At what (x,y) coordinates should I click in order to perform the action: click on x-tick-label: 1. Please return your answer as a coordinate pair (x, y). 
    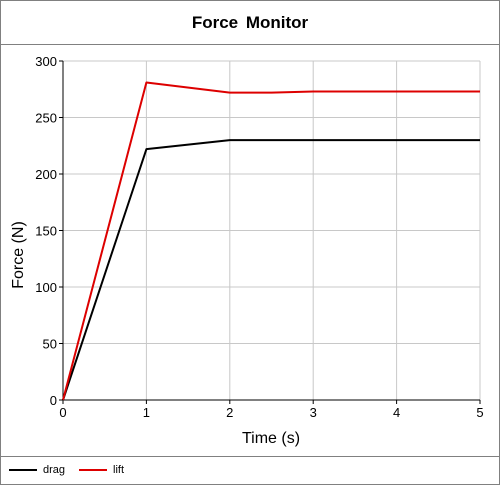
    Looking at the image, I should click on (146, 412).